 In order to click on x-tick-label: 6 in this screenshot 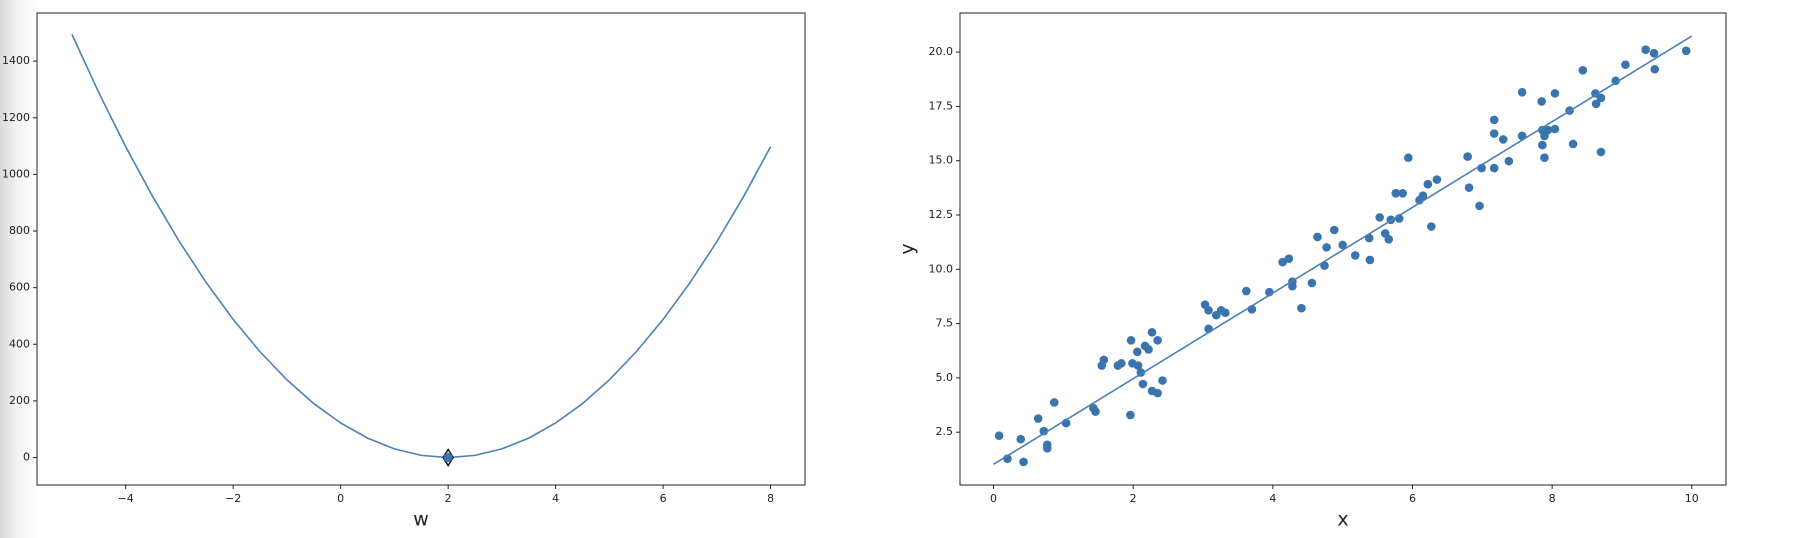, I will do `click(1412, 498)`.